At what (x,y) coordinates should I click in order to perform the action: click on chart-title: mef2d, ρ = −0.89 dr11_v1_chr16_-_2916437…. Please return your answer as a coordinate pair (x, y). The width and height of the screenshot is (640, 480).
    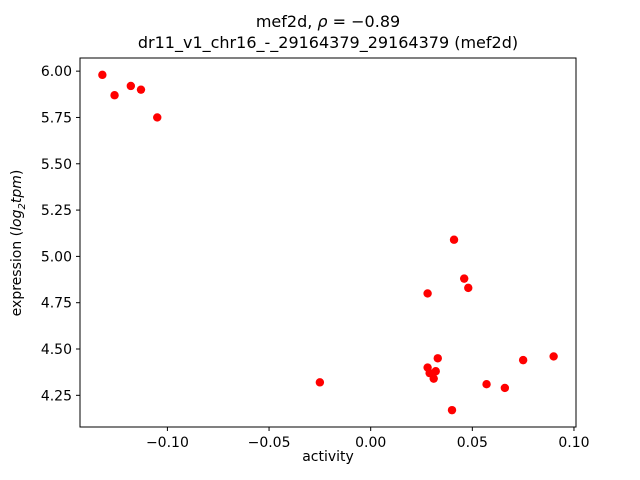
    Looking at the image, I should click on (328, 32).